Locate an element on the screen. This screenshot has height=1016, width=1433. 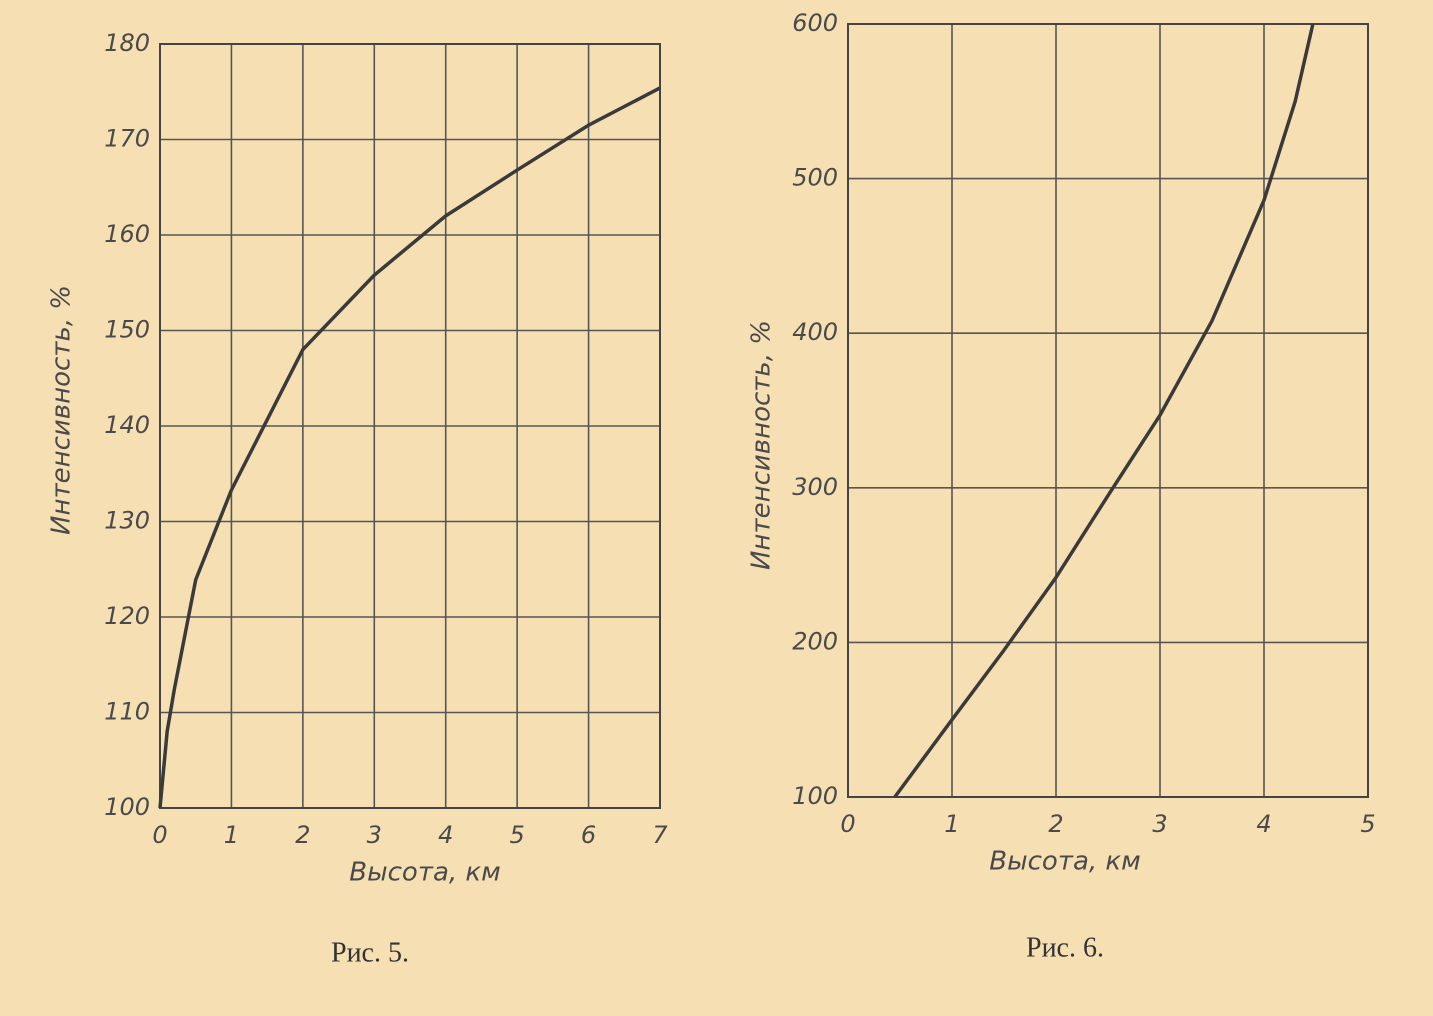
y-tick-label: 110 is located at coordinates (127, 712).